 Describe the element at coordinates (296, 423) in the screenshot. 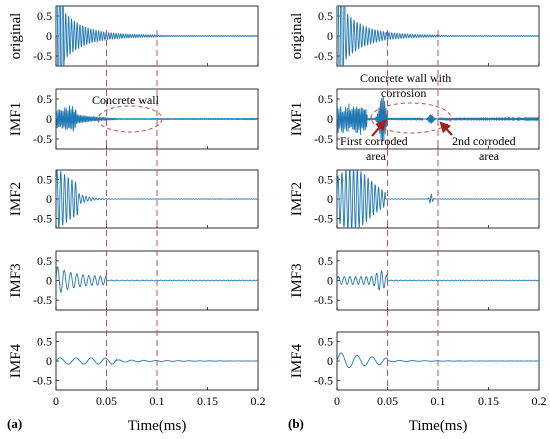

I see `panel-label: (b)` at that location.